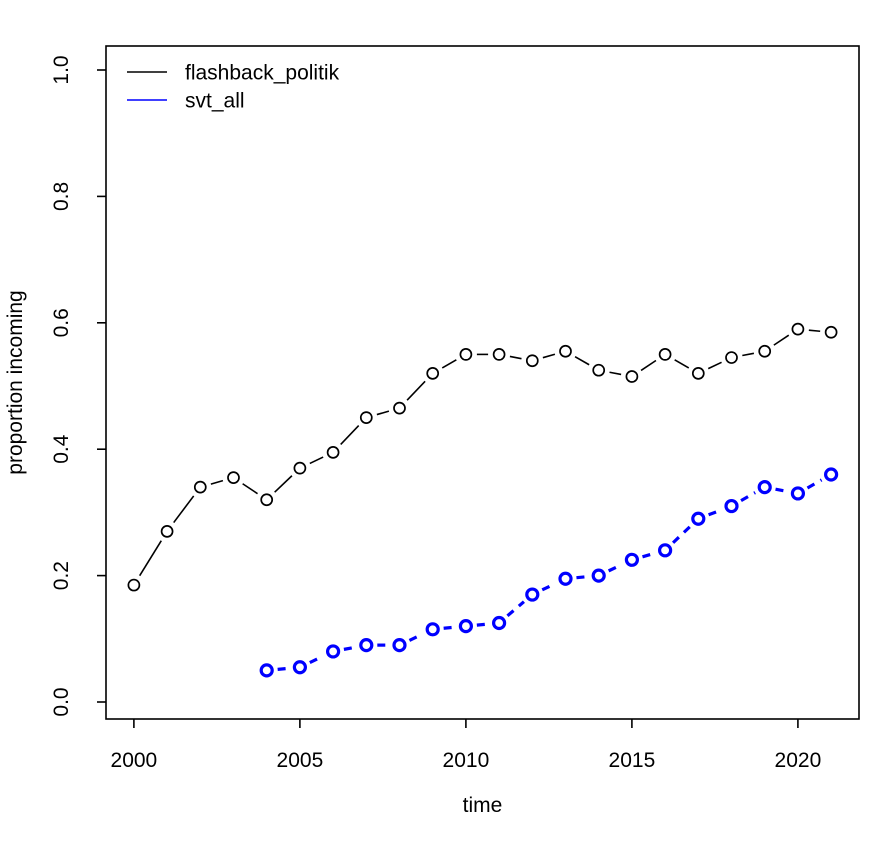  What do you see at coordinates (300, 760) in the screenshot?
I see `x-axis-tick-label: 2005` at bounding box center [300, 760].